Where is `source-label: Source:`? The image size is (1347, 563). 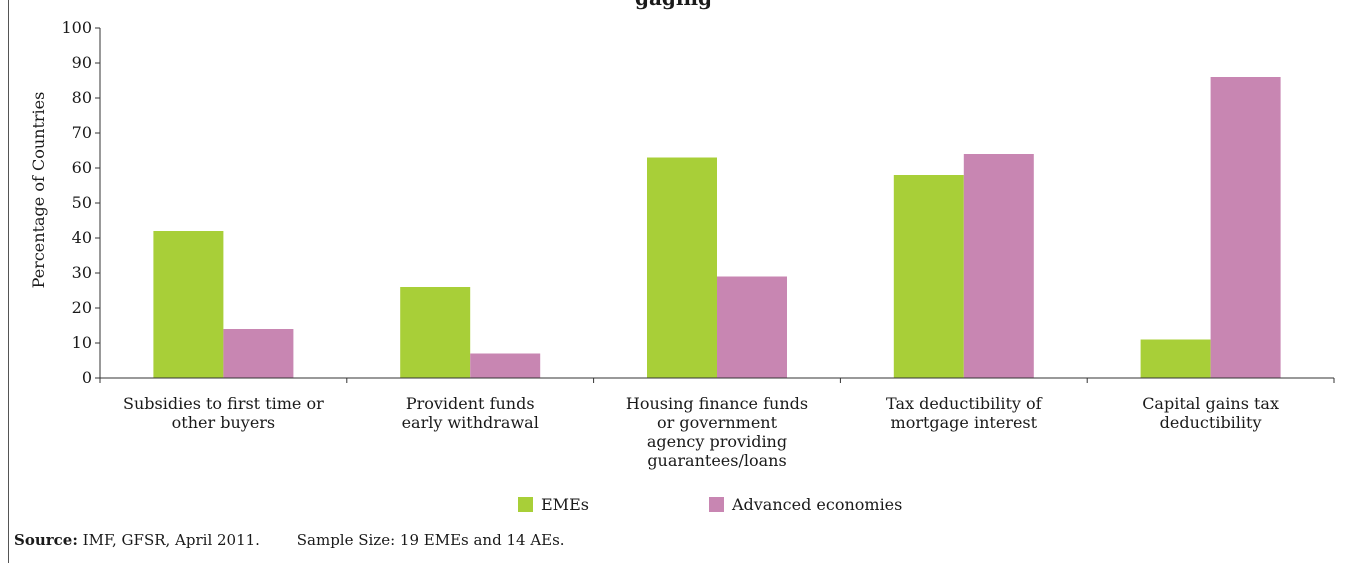
source-label: Source: is located at coordinates (46, 540).